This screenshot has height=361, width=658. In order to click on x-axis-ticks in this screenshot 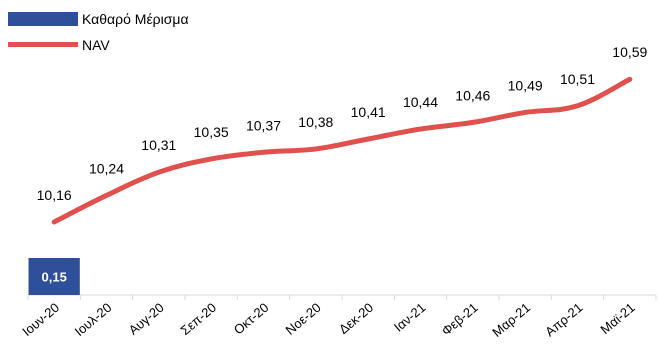, I will do `click(342, 297)`.